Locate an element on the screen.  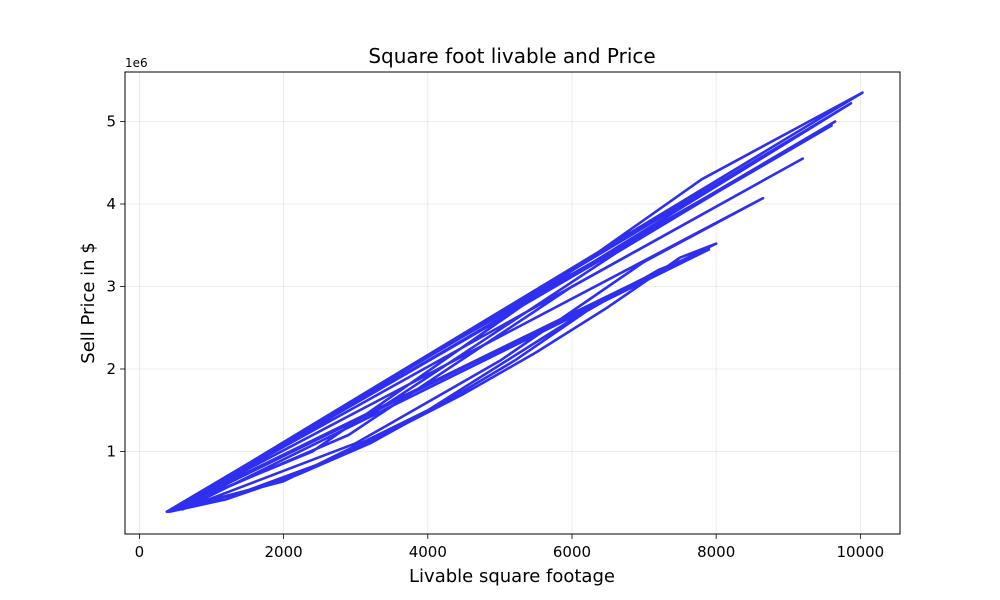
x-tick-label: 2000 is located at coordinates (284, 552).